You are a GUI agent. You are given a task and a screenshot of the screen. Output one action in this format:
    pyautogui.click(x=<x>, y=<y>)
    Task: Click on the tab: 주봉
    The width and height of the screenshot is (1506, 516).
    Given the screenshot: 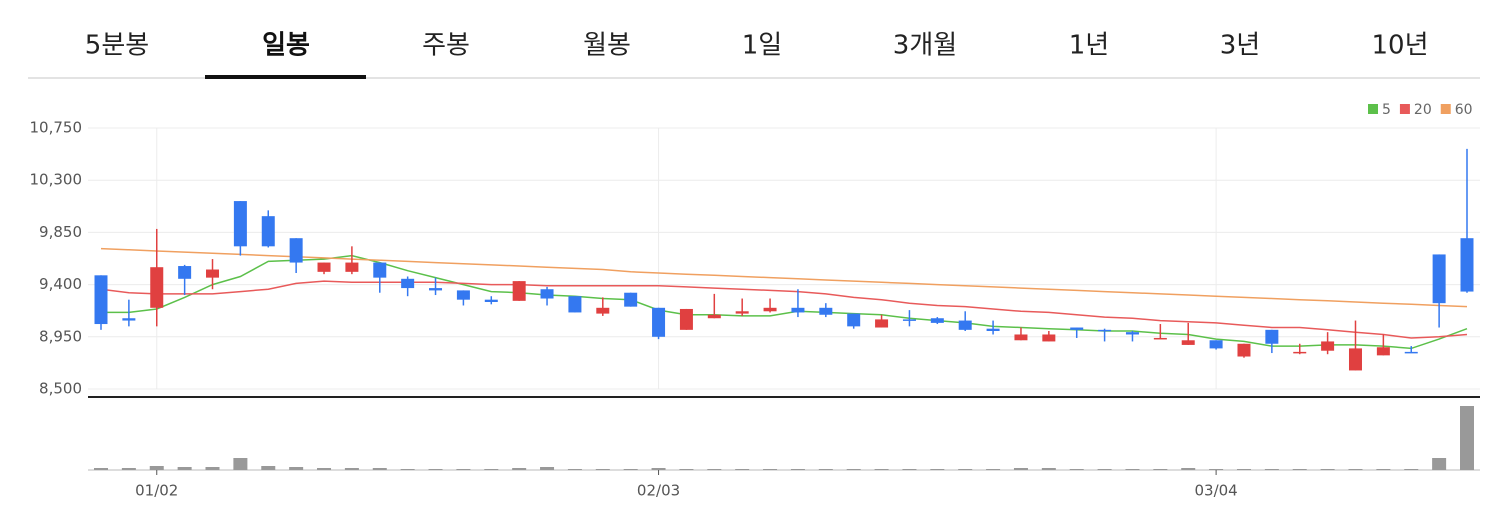 What is the action you would take?
    pyautogui.click(x=446, y=46)
    